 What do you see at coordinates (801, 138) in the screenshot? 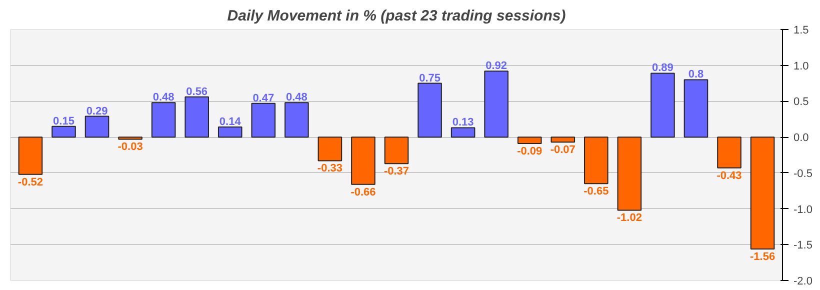
I see `y-tick-label: 0.0` at bounding box center [801, 138].